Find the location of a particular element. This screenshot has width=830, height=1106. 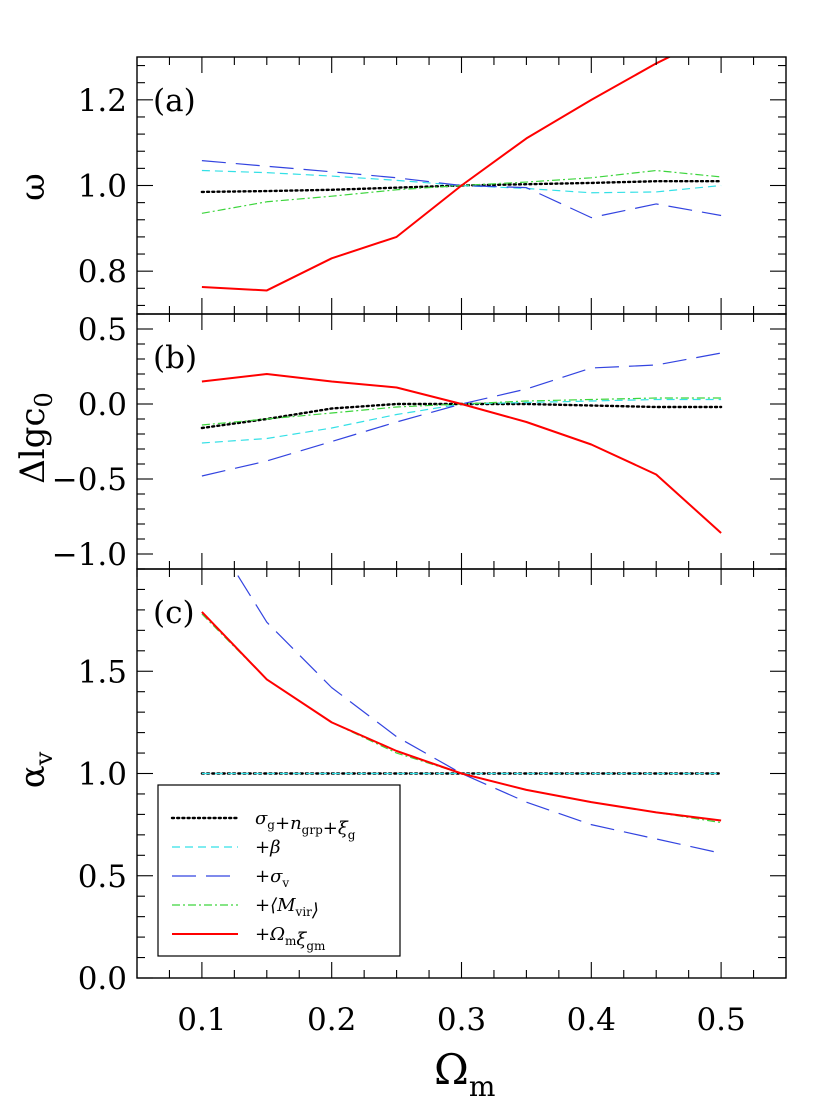

x-axis-label: Ωm is located at coordinates (464, 1074).